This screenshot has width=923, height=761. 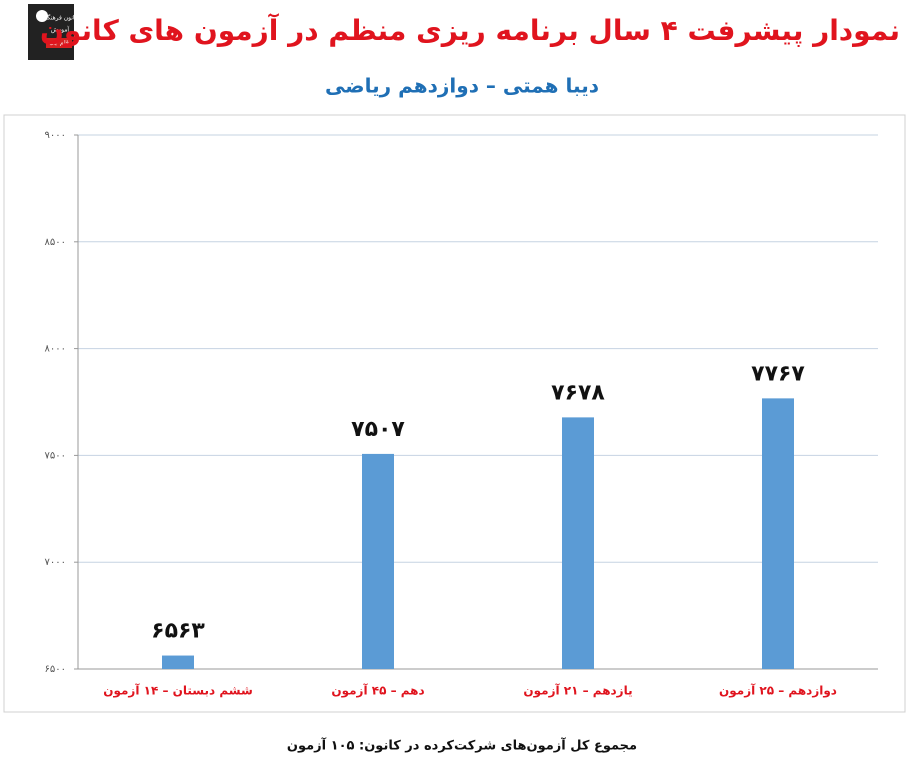 I want to click on y-tick-label: ۶۵۰۰, so click(x=55, y=669).